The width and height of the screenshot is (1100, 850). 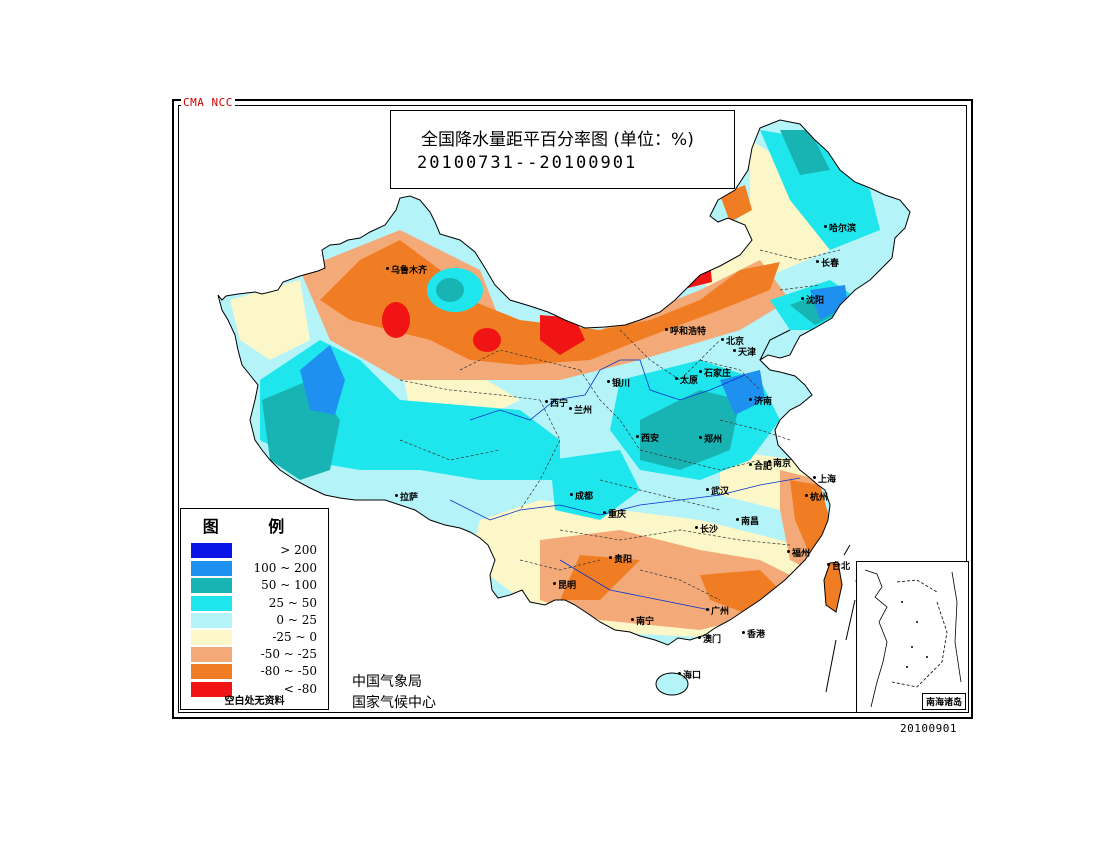 I want to click on date-range: 20100731--20100901, so click(x=527, y=163).